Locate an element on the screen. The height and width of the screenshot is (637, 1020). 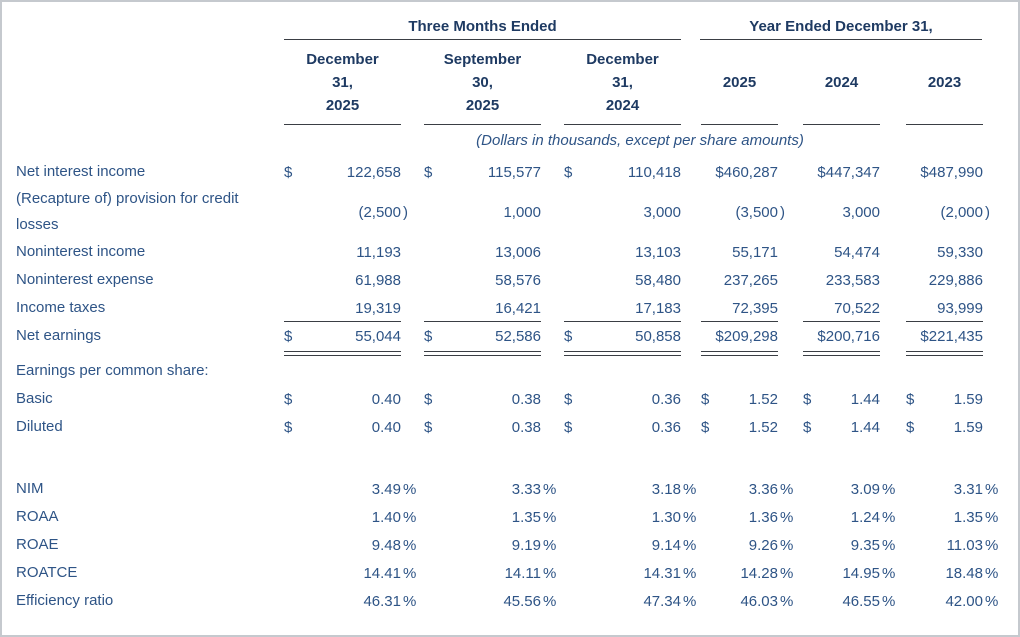
value-cell: (2,500) is located at coordinates (349, 212).